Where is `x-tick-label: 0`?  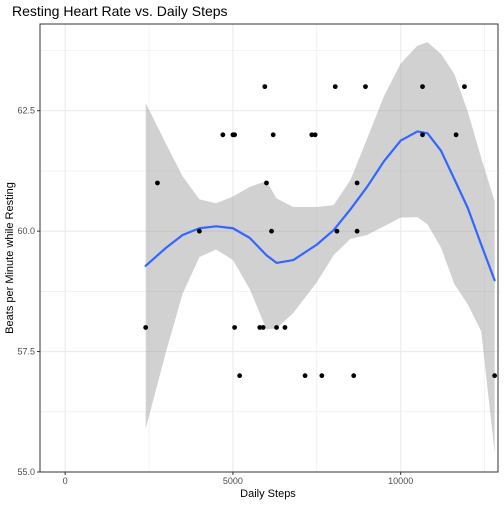 x-tick-label: 0 is located at coordinates (65, 481).